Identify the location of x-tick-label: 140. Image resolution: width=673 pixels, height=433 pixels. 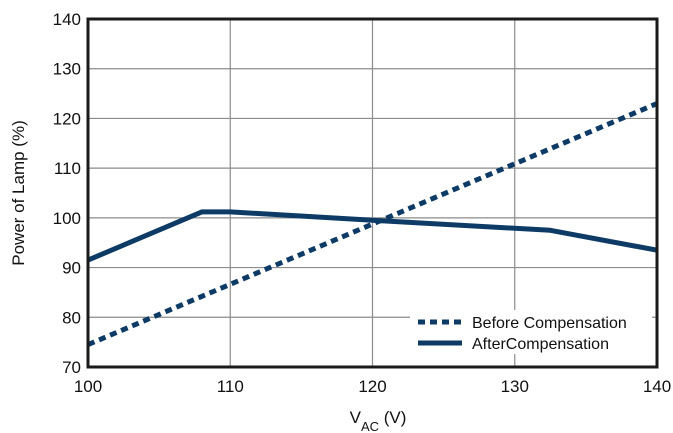
(657, 386).